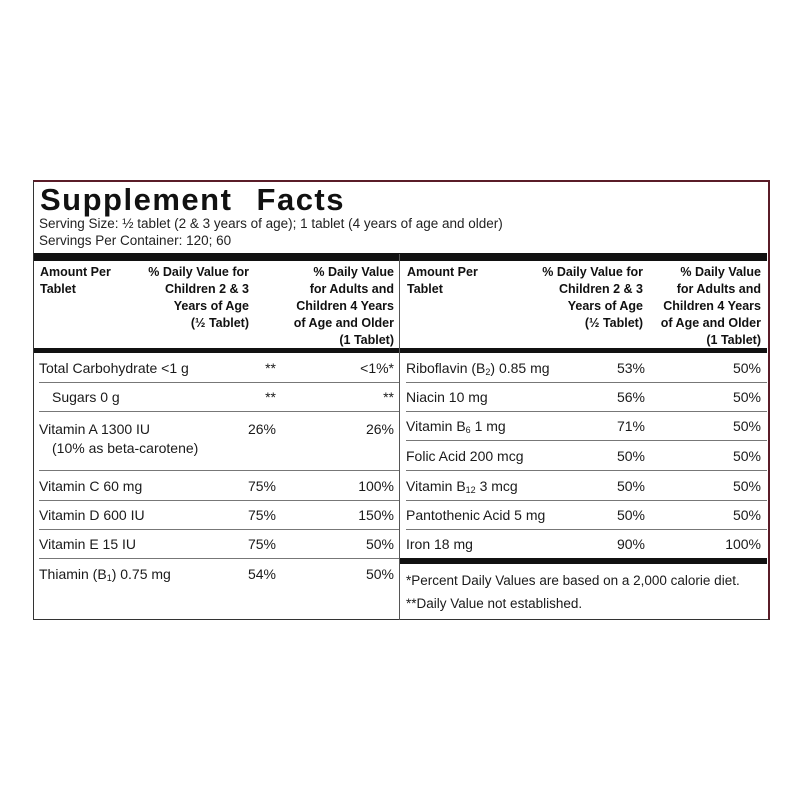 Image resolution: width=800 pixels, height=800 pixels. What do you see at coordinates (583, 397) in the screenshot?
I see `right-row-niacin: Niacin 10 mg 56% 50%` at bounding box center [583, 397].